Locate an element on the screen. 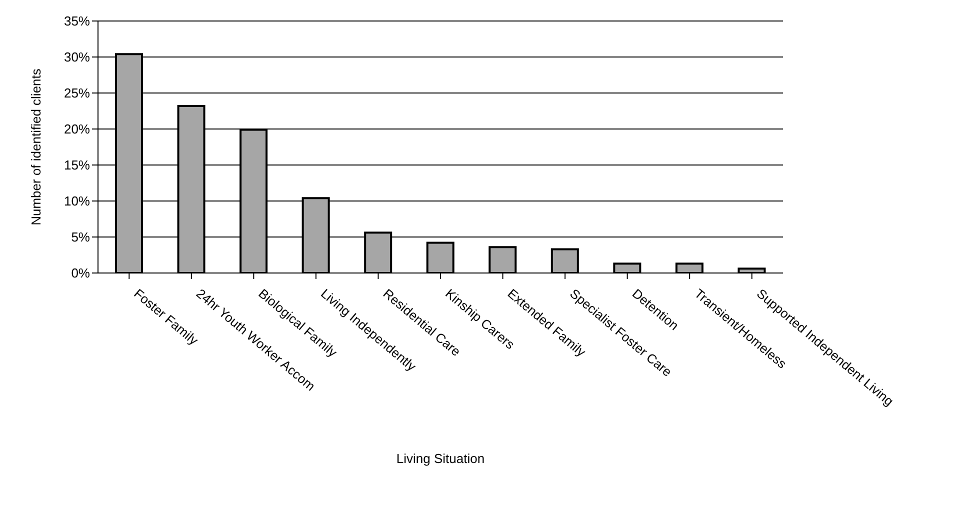 The image size is (971, 514). y-tick-label: 15% is located at coordinates (77, 165).